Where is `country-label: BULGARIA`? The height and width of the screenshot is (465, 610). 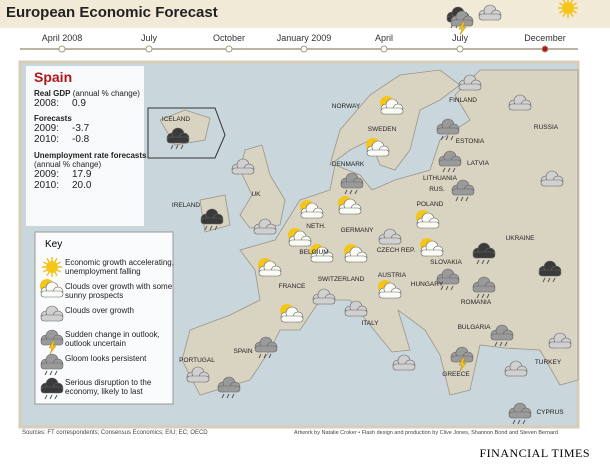 country-label: BULGARIA is located at coordinates (475, 327).